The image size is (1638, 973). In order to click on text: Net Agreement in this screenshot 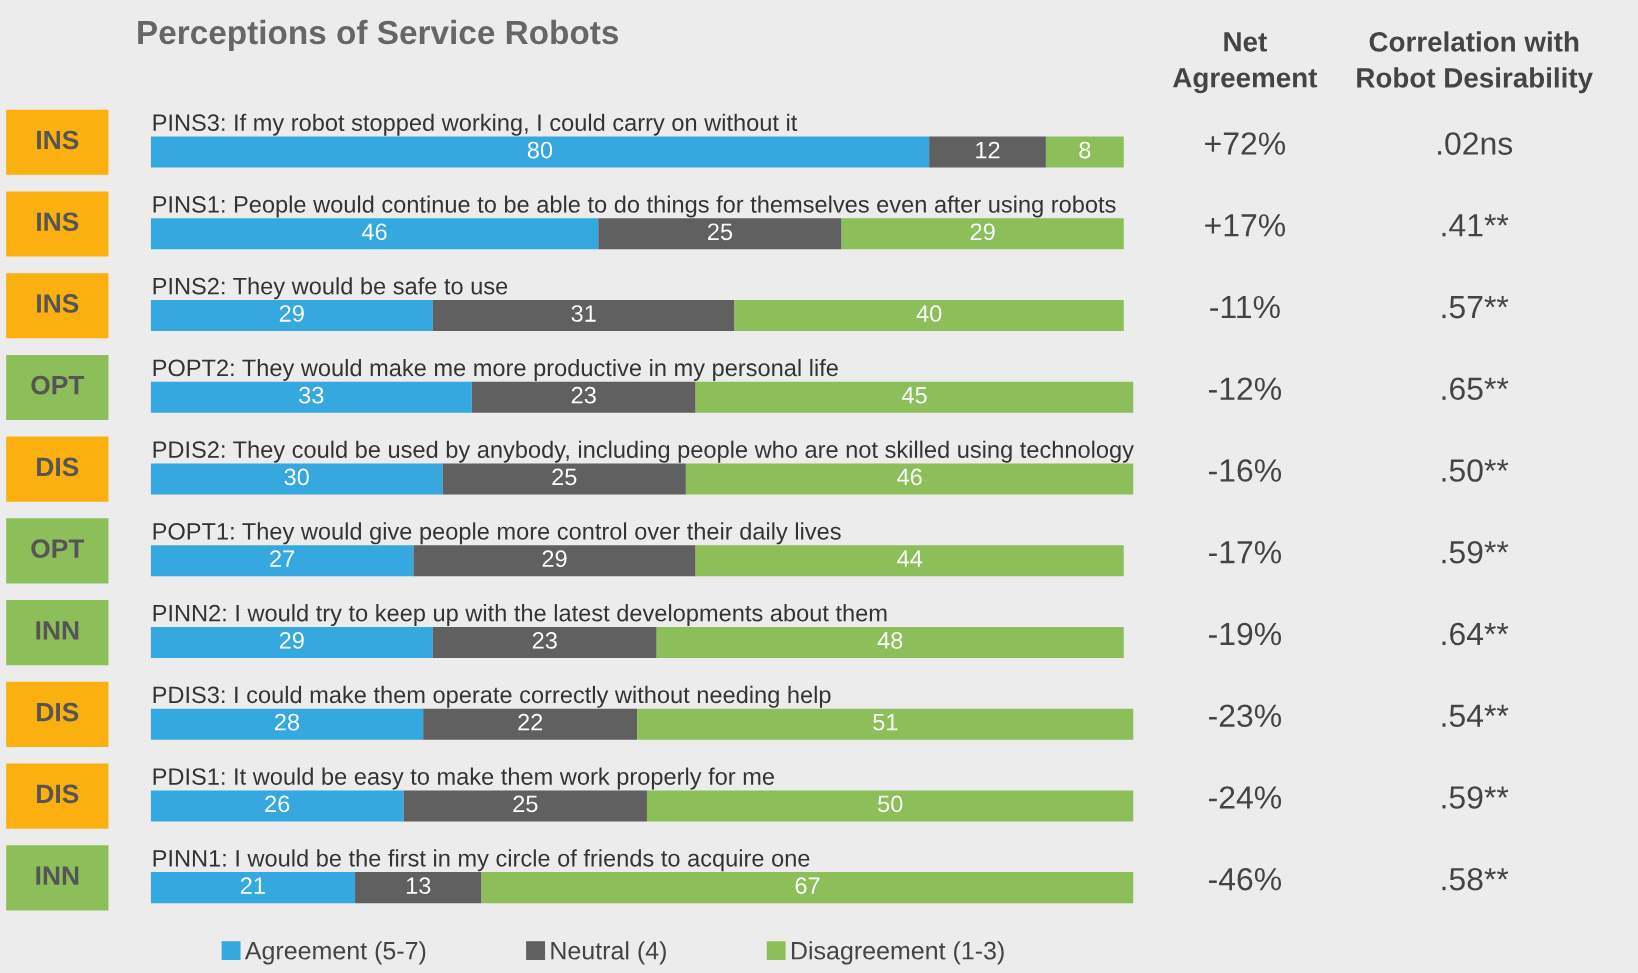, I will do `click(1245, 63)`.